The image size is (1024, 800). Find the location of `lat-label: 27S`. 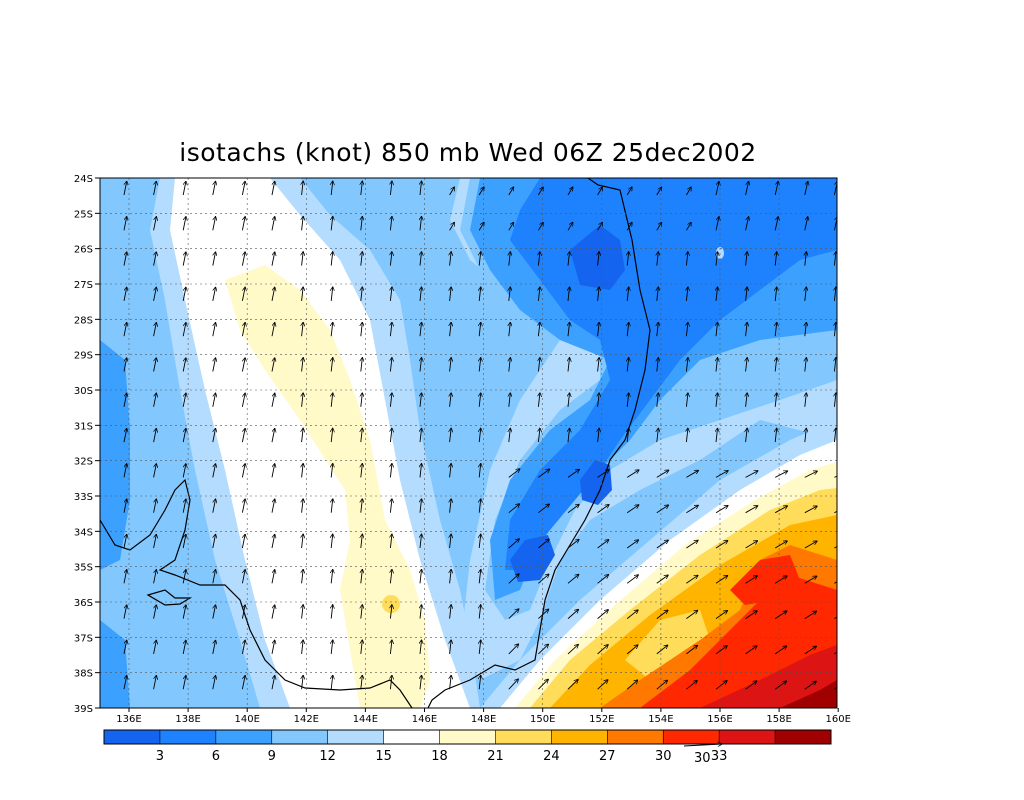

lat-label: 27S is located at coordinates (83, 285).